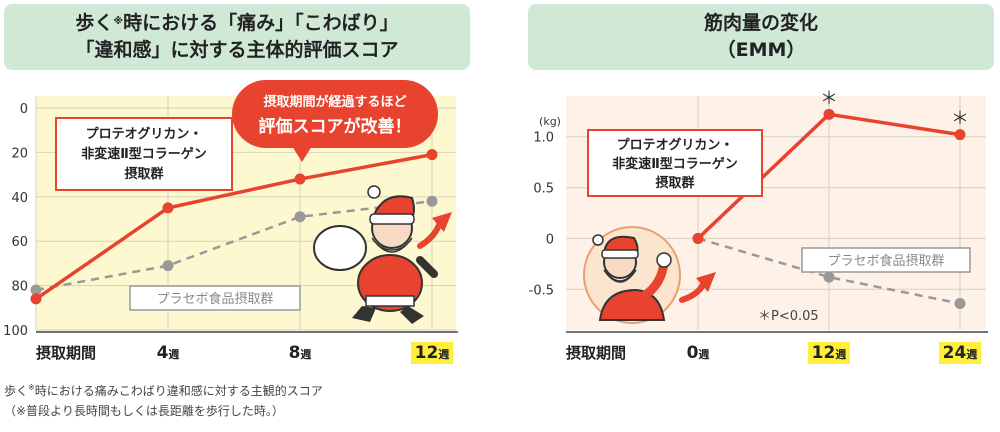  I want to click on right-legend-placebo-box, so click(886, 260).